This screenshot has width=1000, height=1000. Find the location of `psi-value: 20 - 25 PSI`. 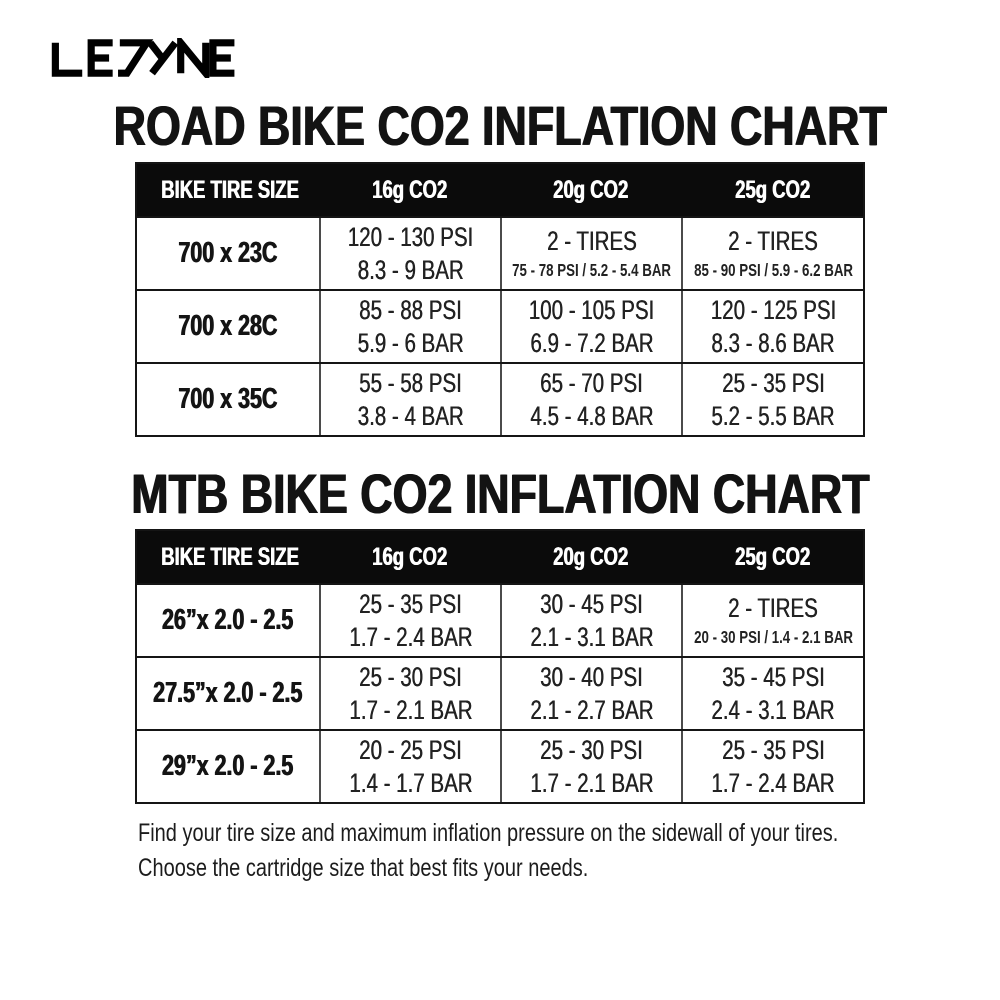

psi-value: 20 - 25 PSI is located at coordinates (411, 750).